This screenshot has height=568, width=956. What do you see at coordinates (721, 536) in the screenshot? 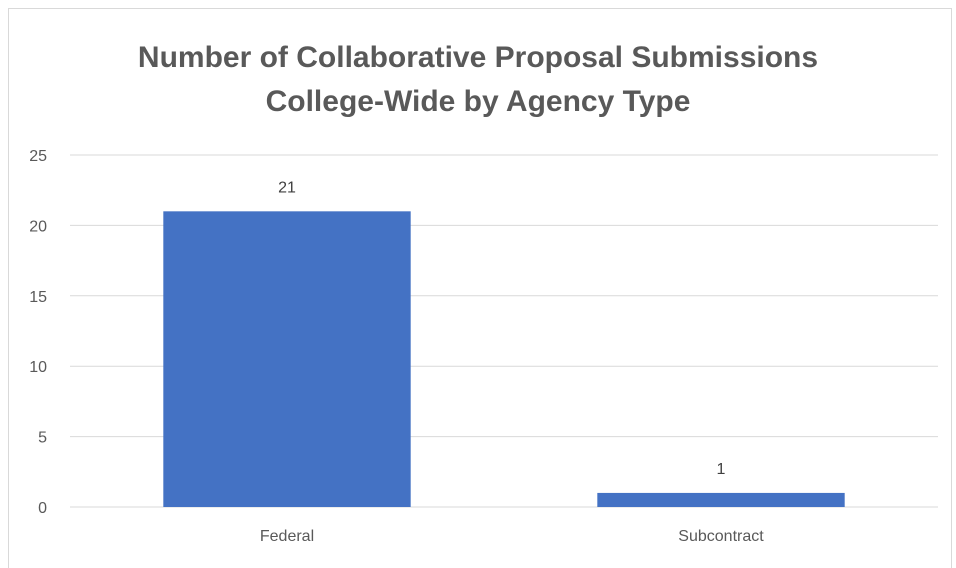
I see `x-tick-label: Subcontract` at bounding box center [721, 536].